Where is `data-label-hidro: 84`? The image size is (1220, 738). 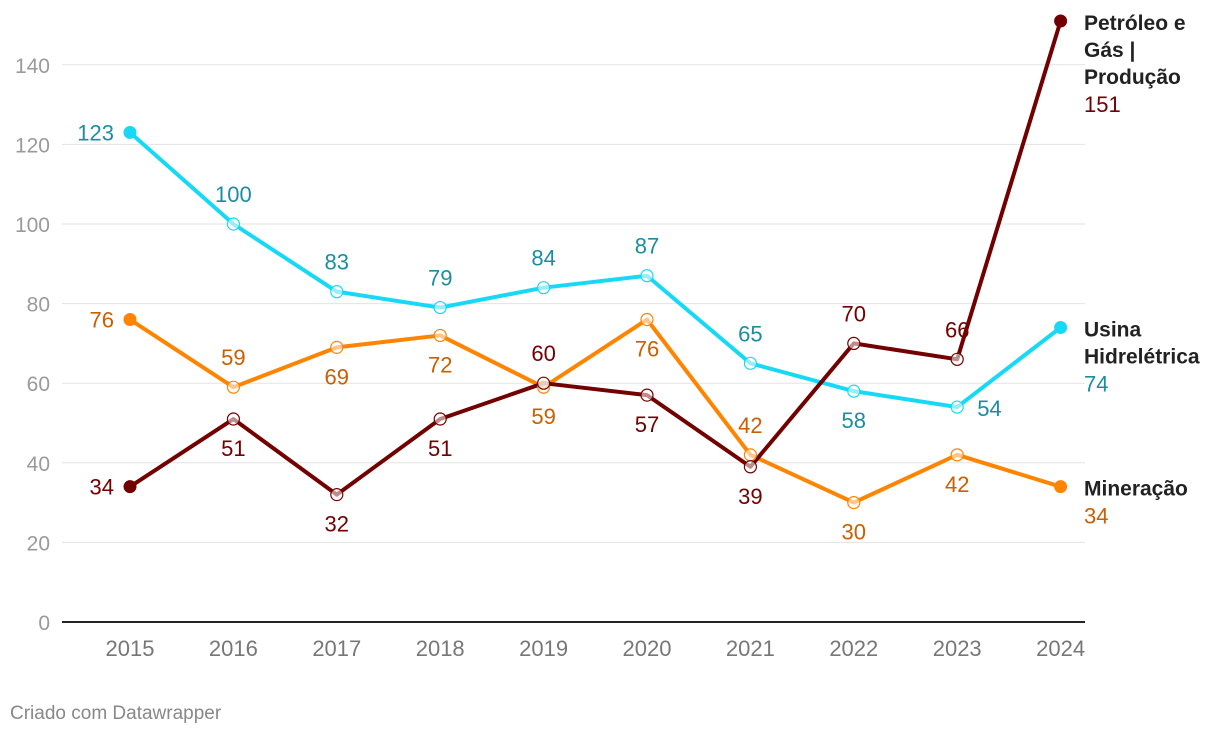
data-label-hidro: 84 is located at coordinates (543, 258).